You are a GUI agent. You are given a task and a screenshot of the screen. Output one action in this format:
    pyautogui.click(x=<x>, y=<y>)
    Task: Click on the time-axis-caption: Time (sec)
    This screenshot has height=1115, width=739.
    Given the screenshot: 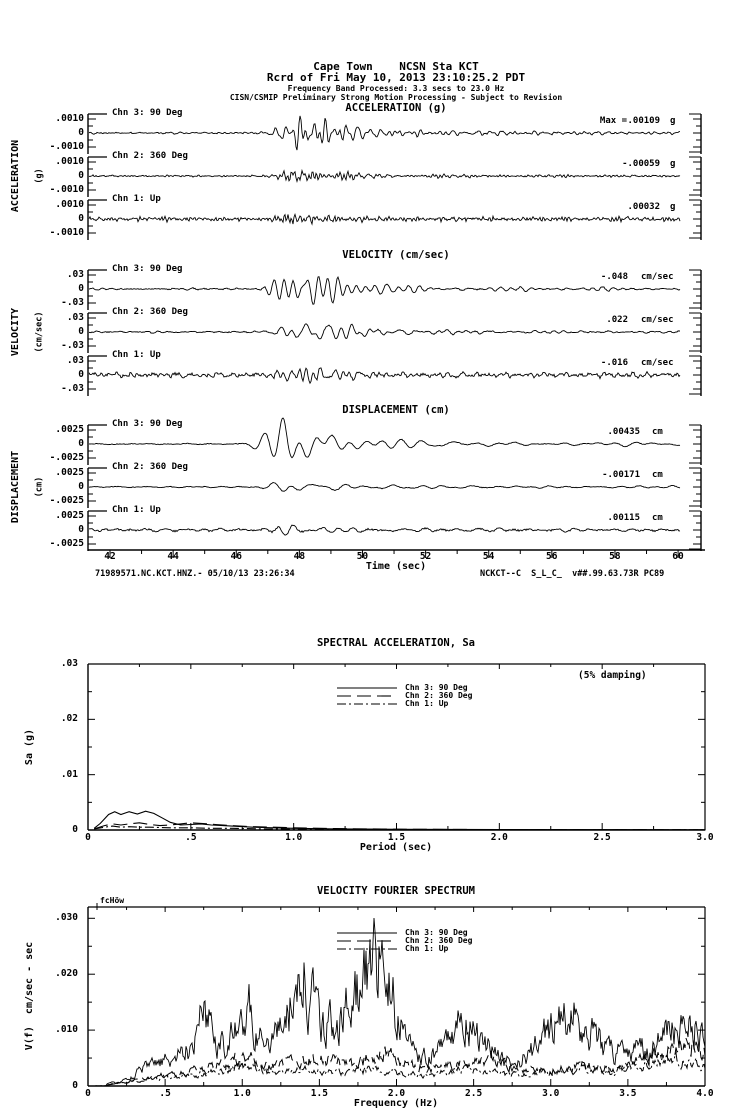 What is the action you would take?
    pyautogui.click(x=396, y=566)
    